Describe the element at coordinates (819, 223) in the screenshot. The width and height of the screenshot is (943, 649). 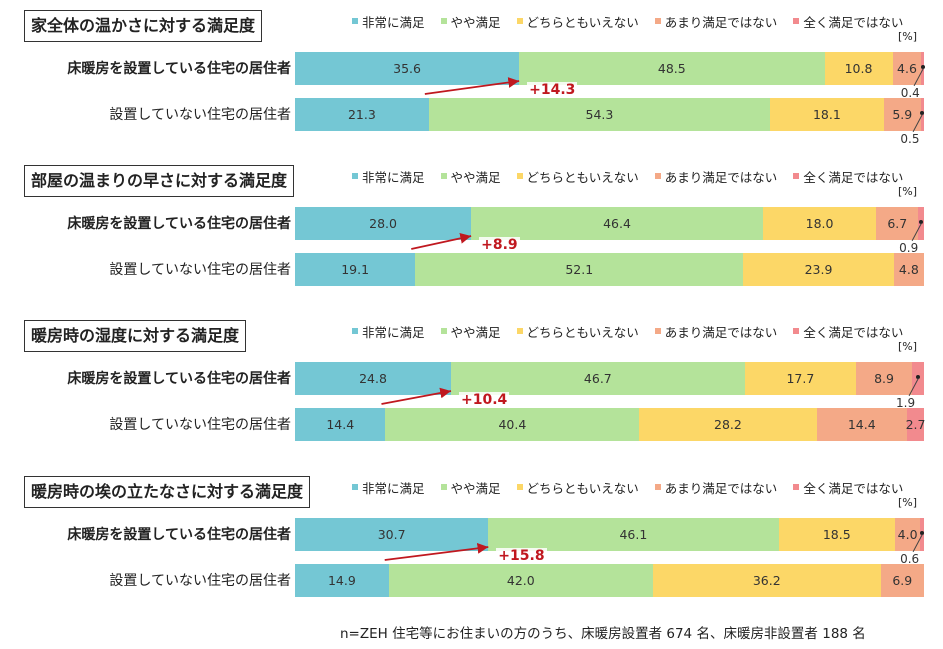
I see `data-label: 18.0` at that location.